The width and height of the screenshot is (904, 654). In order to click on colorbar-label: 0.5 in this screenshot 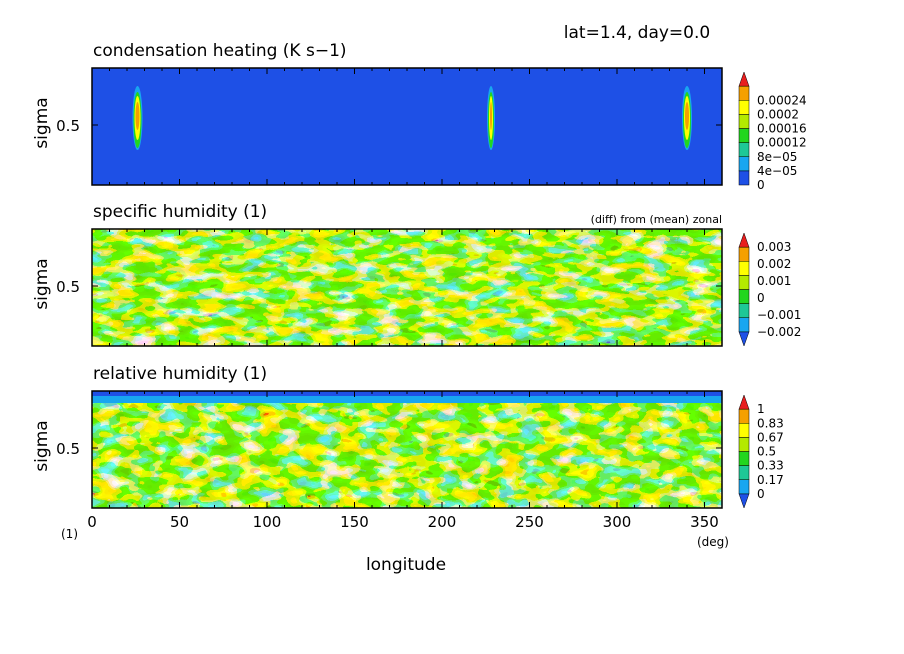, I will do `click(766, 452)`.